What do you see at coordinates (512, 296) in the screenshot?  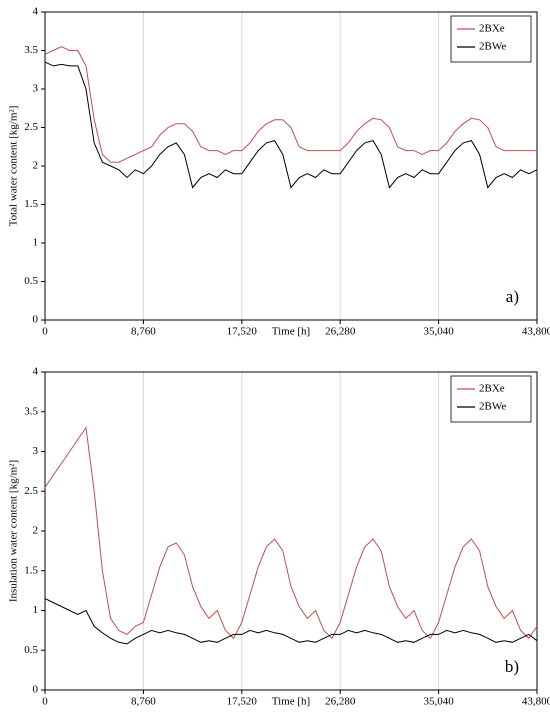 I see `annotation: a)` at bounding box center [512, 296].